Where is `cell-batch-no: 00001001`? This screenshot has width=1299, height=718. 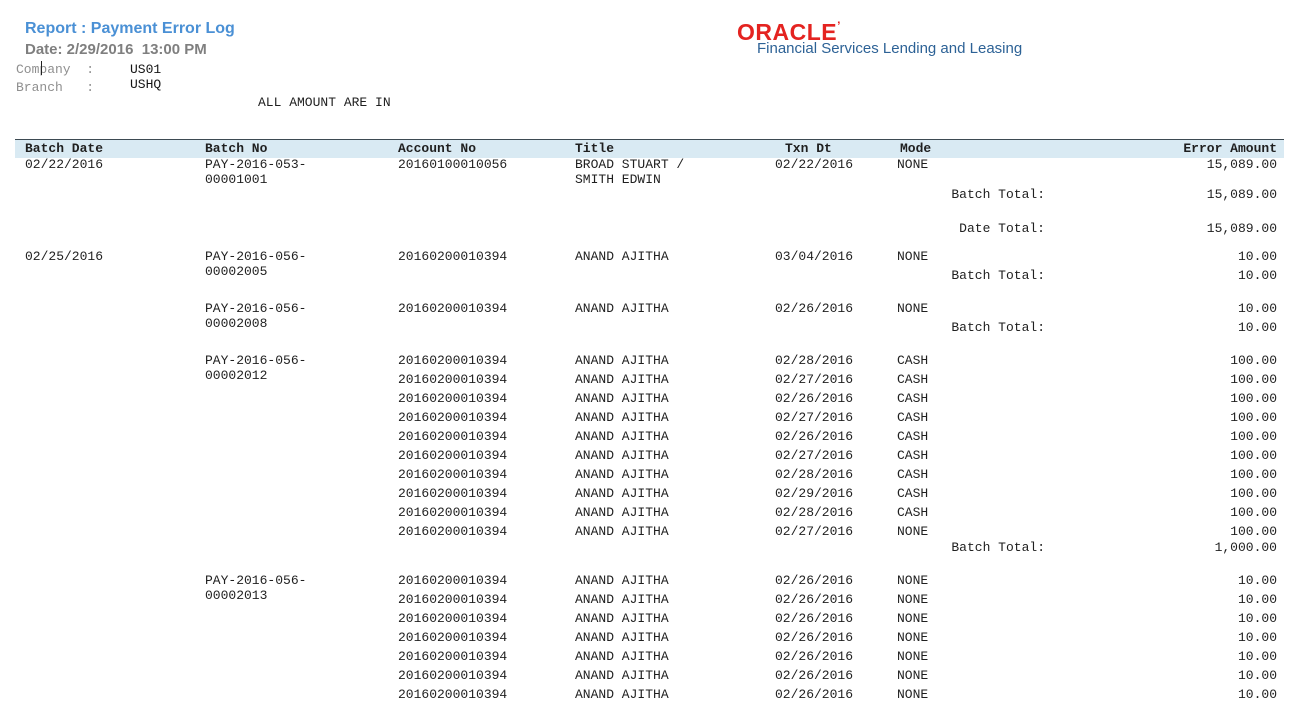
cell-batch-no: 00001001 is located at coordinates (236, 179).